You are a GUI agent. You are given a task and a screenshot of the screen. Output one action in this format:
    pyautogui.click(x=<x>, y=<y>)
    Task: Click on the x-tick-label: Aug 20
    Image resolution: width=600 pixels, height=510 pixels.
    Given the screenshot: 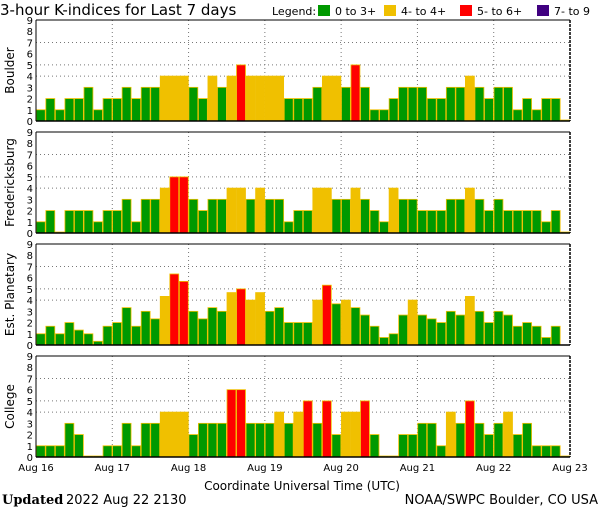 What is the action you would take?
    pyautogui.click(x=340, y=468)
    